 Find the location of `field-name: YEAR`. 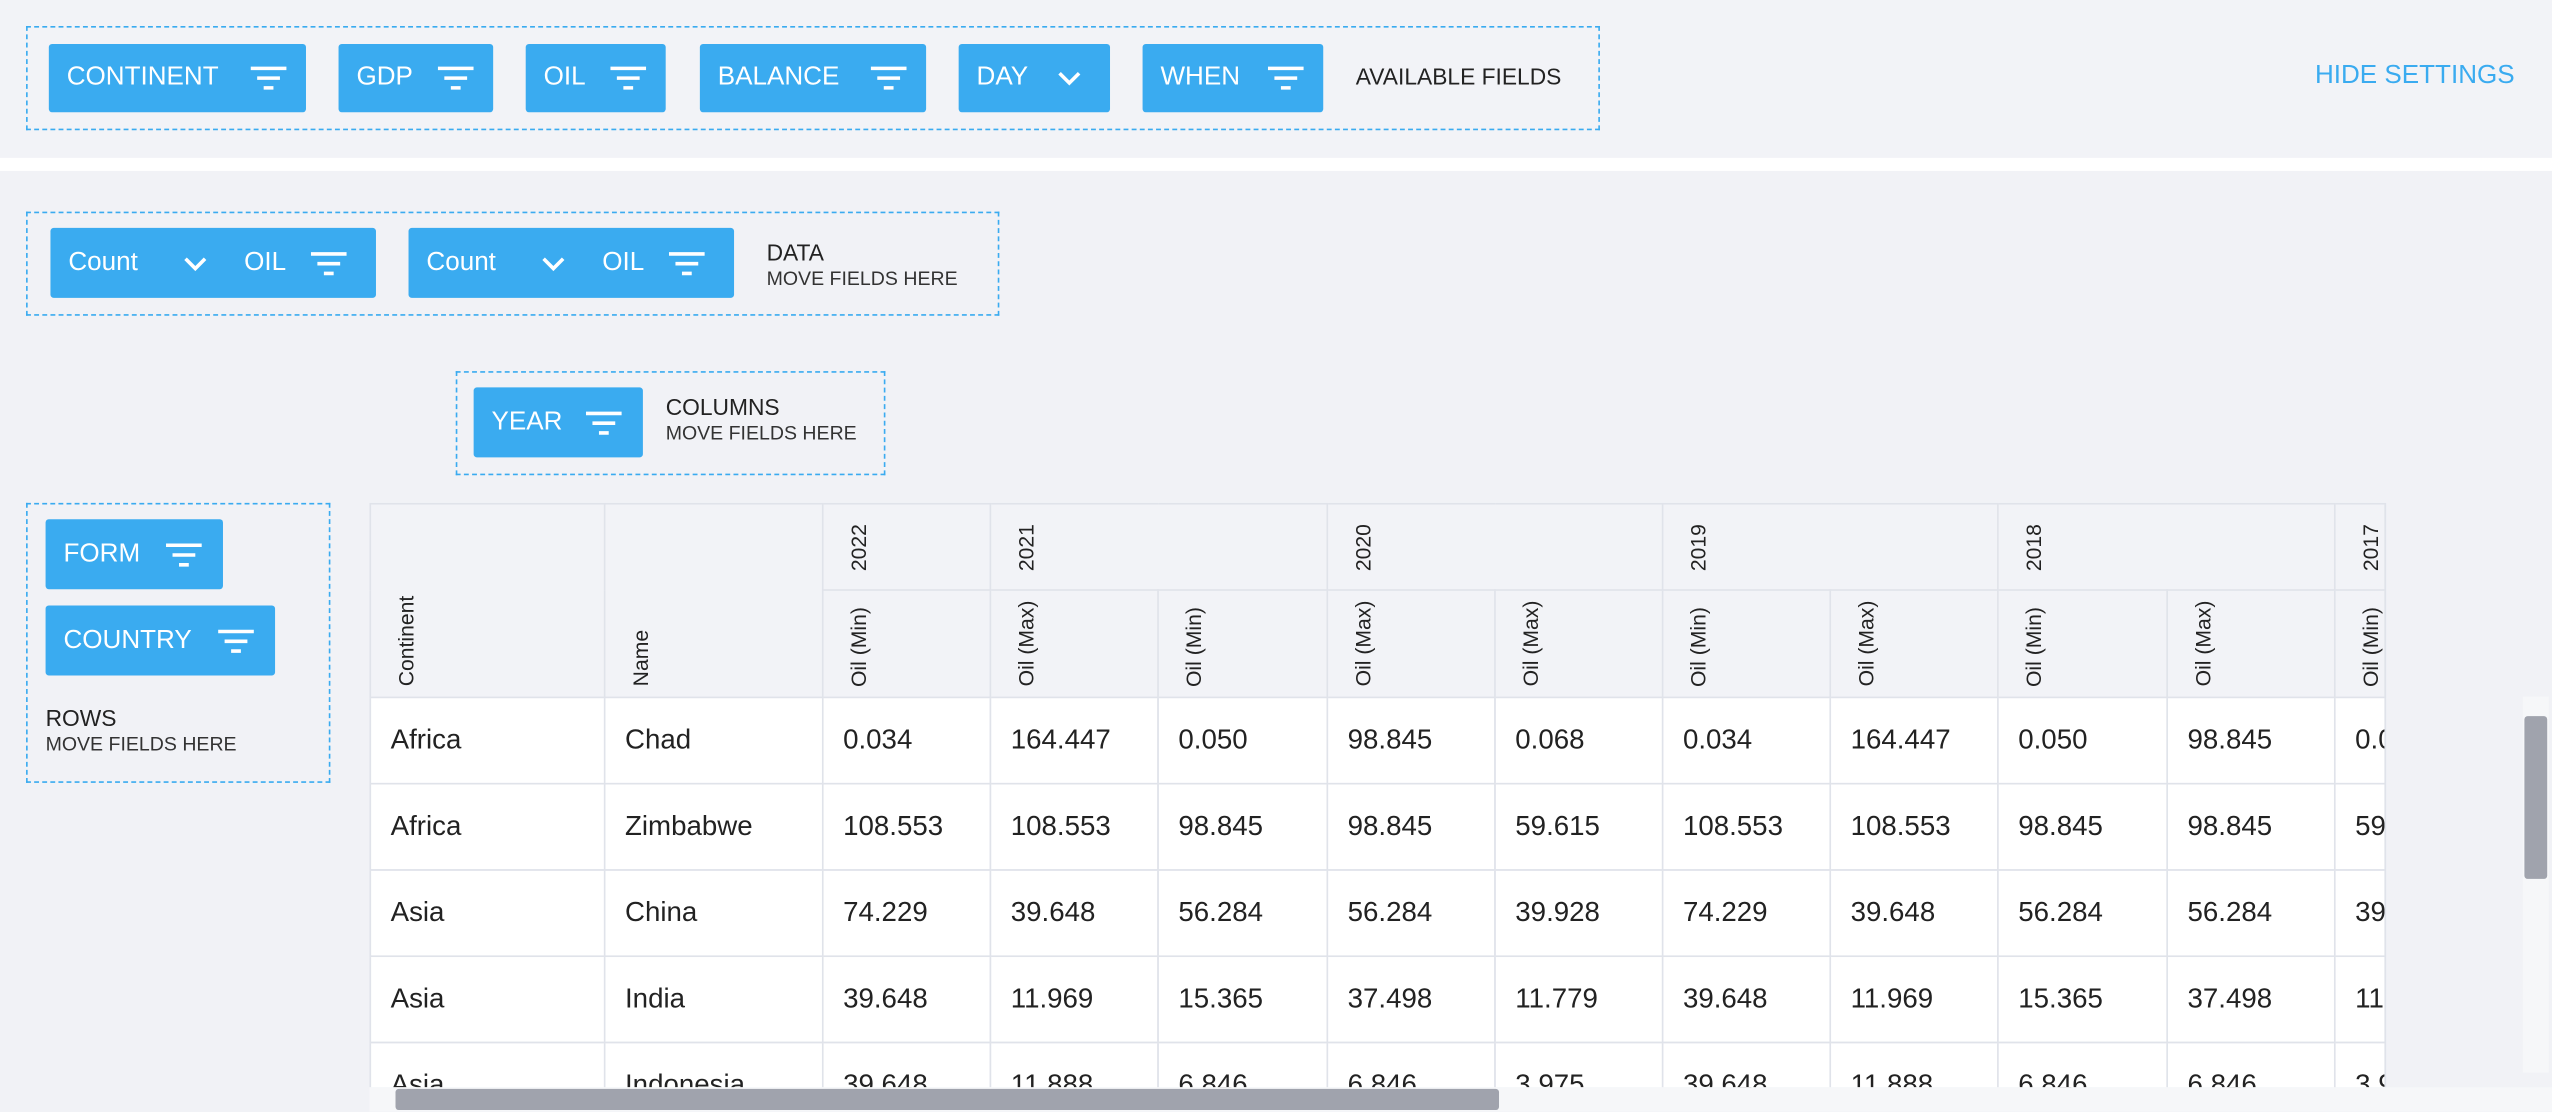

field-name: YEAR is located at coordinates (527, 421).